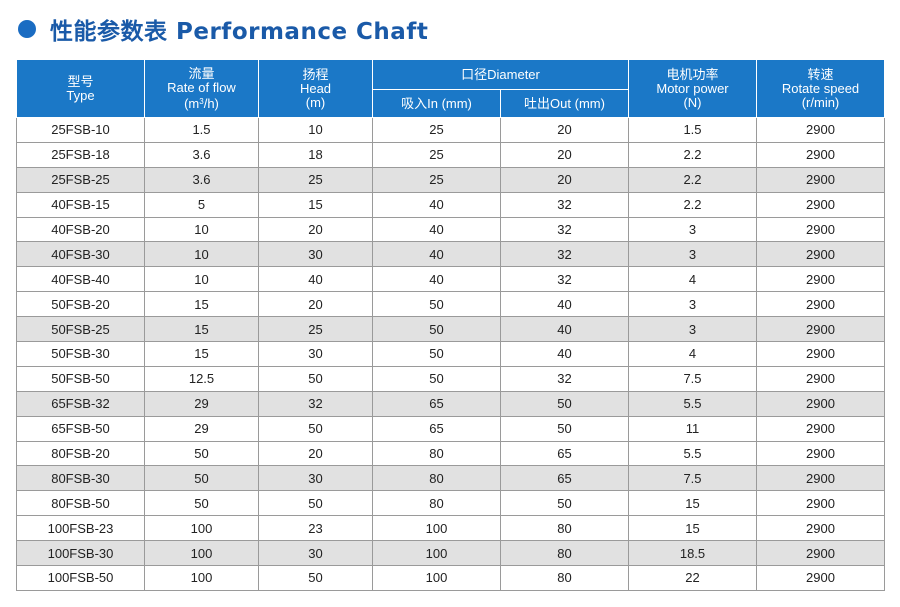  What do you see at coordinates (436, 378) in the screenshot?
I see `cell-in: 50` at bounding box center [436, 378].